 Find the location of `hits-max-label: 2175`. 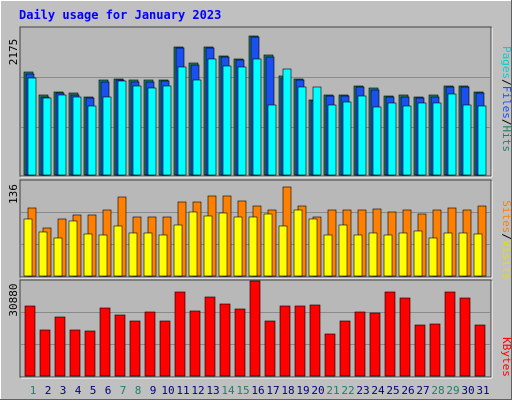

hits-max-label: 2175 is located at coordinates (13, 52).